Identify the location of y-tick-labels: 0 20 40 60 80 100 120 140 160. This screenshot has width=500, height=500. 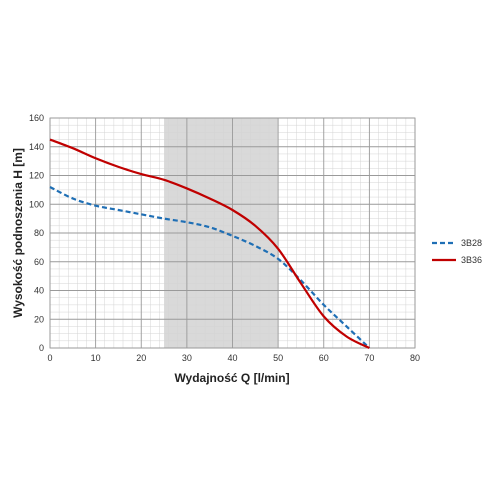
(36, 233).